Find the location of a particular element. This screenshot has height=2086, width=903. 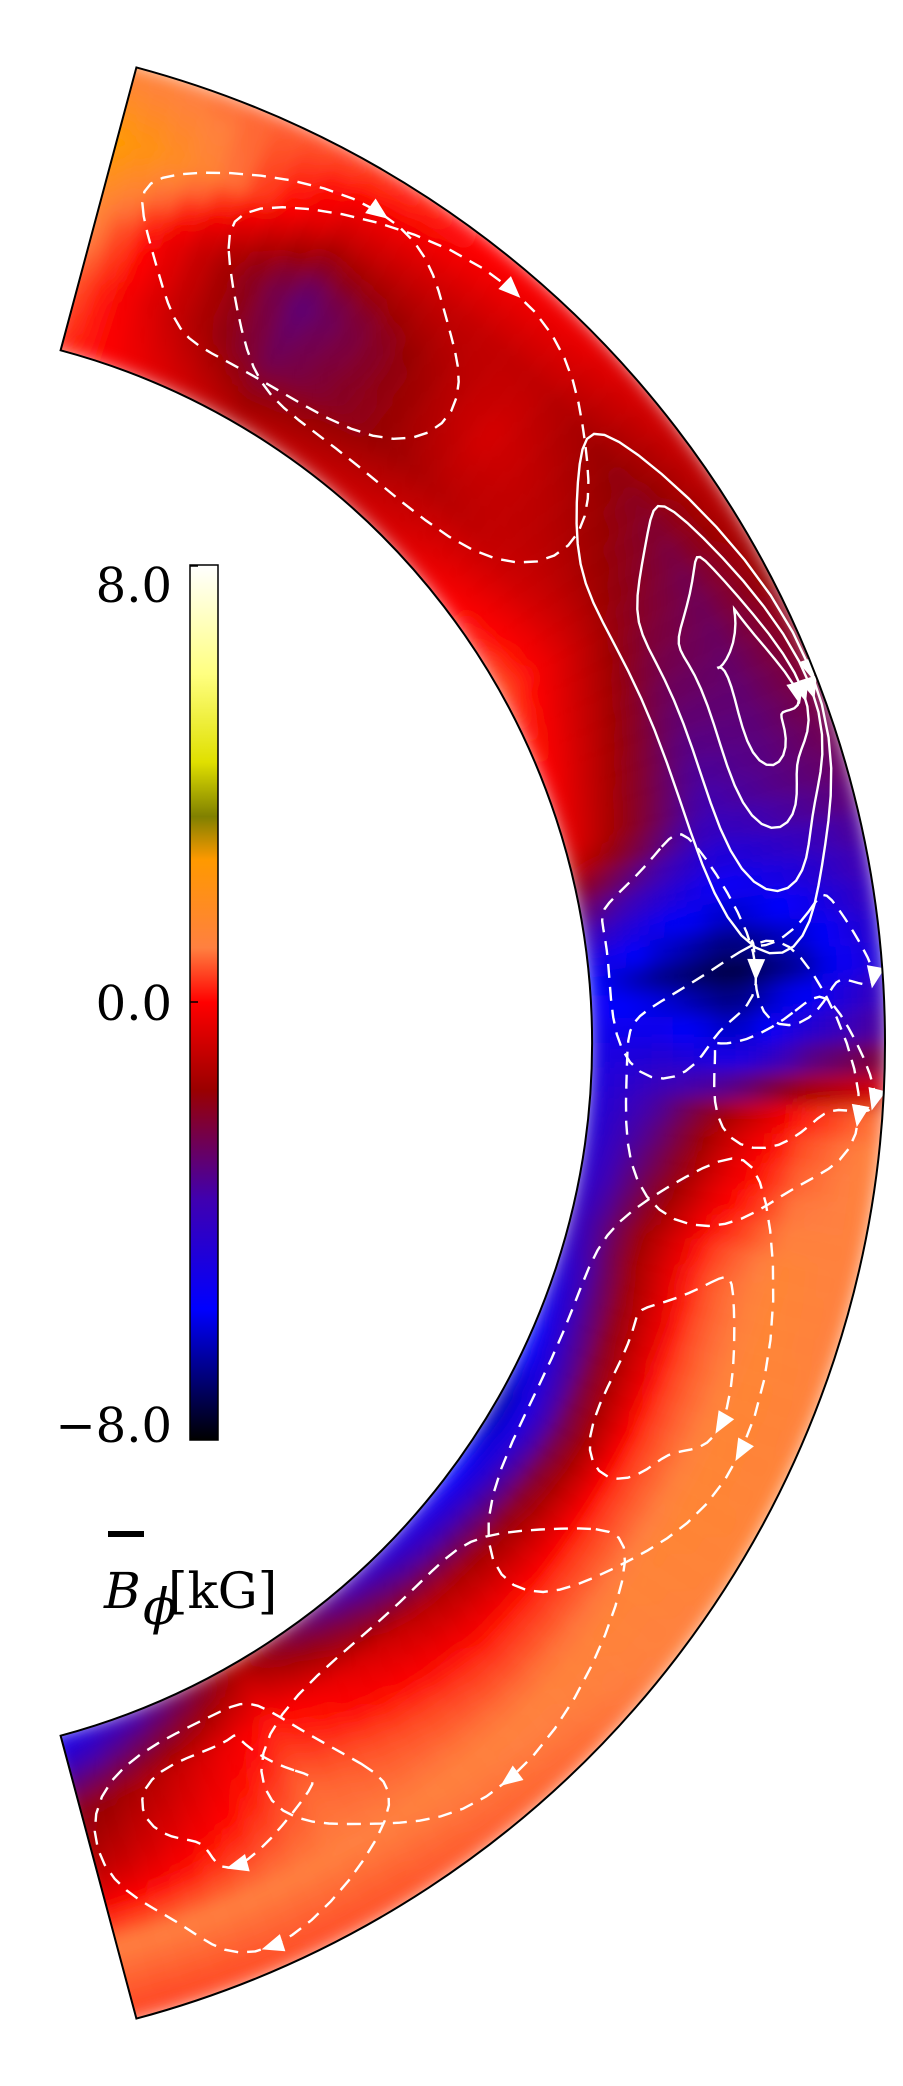

colorbar-label: B ϕ [kG] is located at coordinates (190, 1583).